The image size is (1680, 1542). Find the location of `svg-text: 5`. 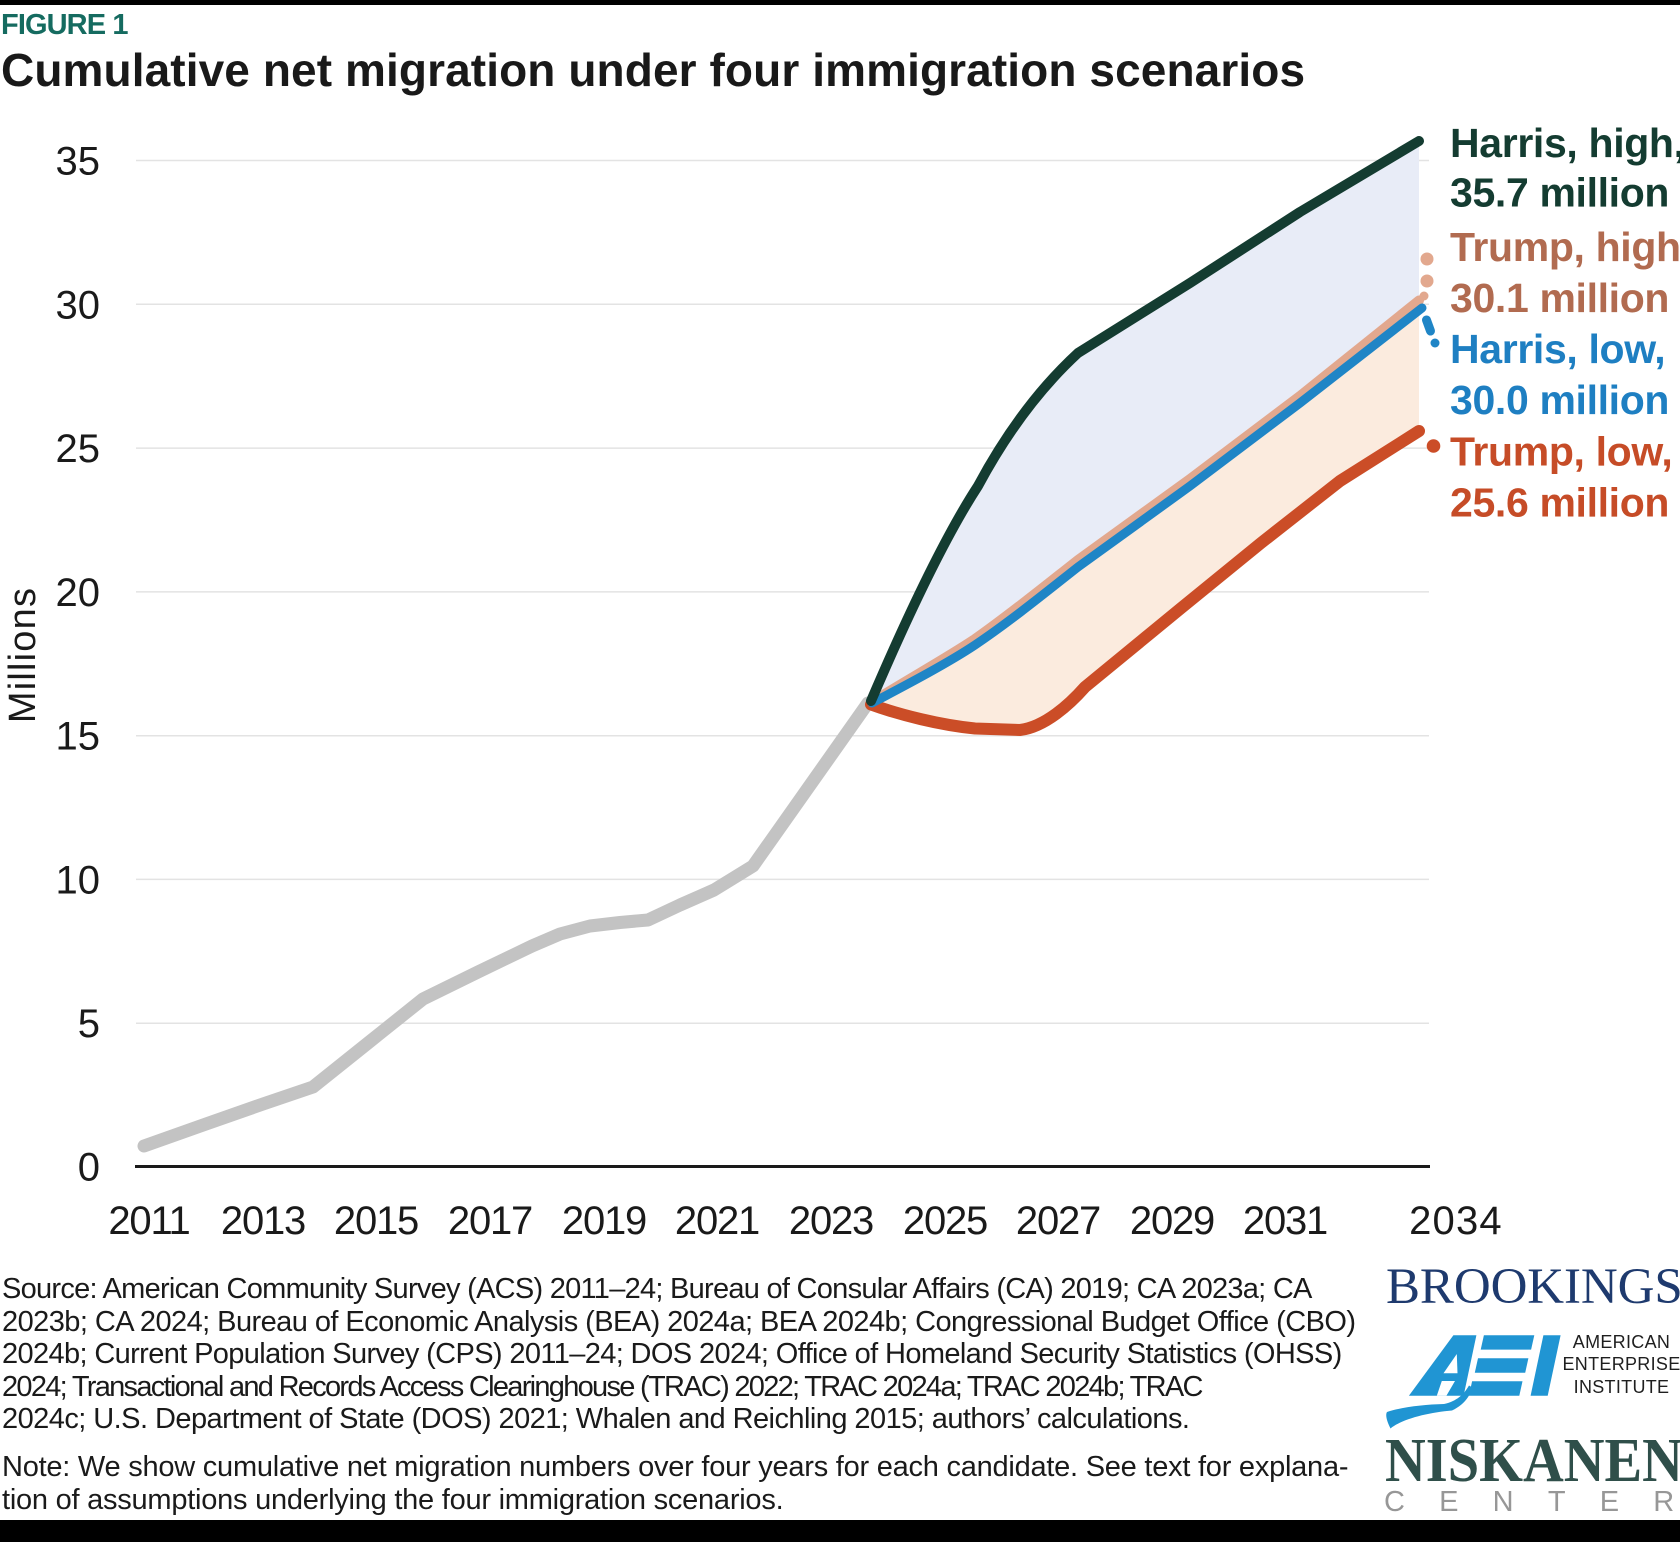

svg-text: 5 is located at coordinates (89, 1024).